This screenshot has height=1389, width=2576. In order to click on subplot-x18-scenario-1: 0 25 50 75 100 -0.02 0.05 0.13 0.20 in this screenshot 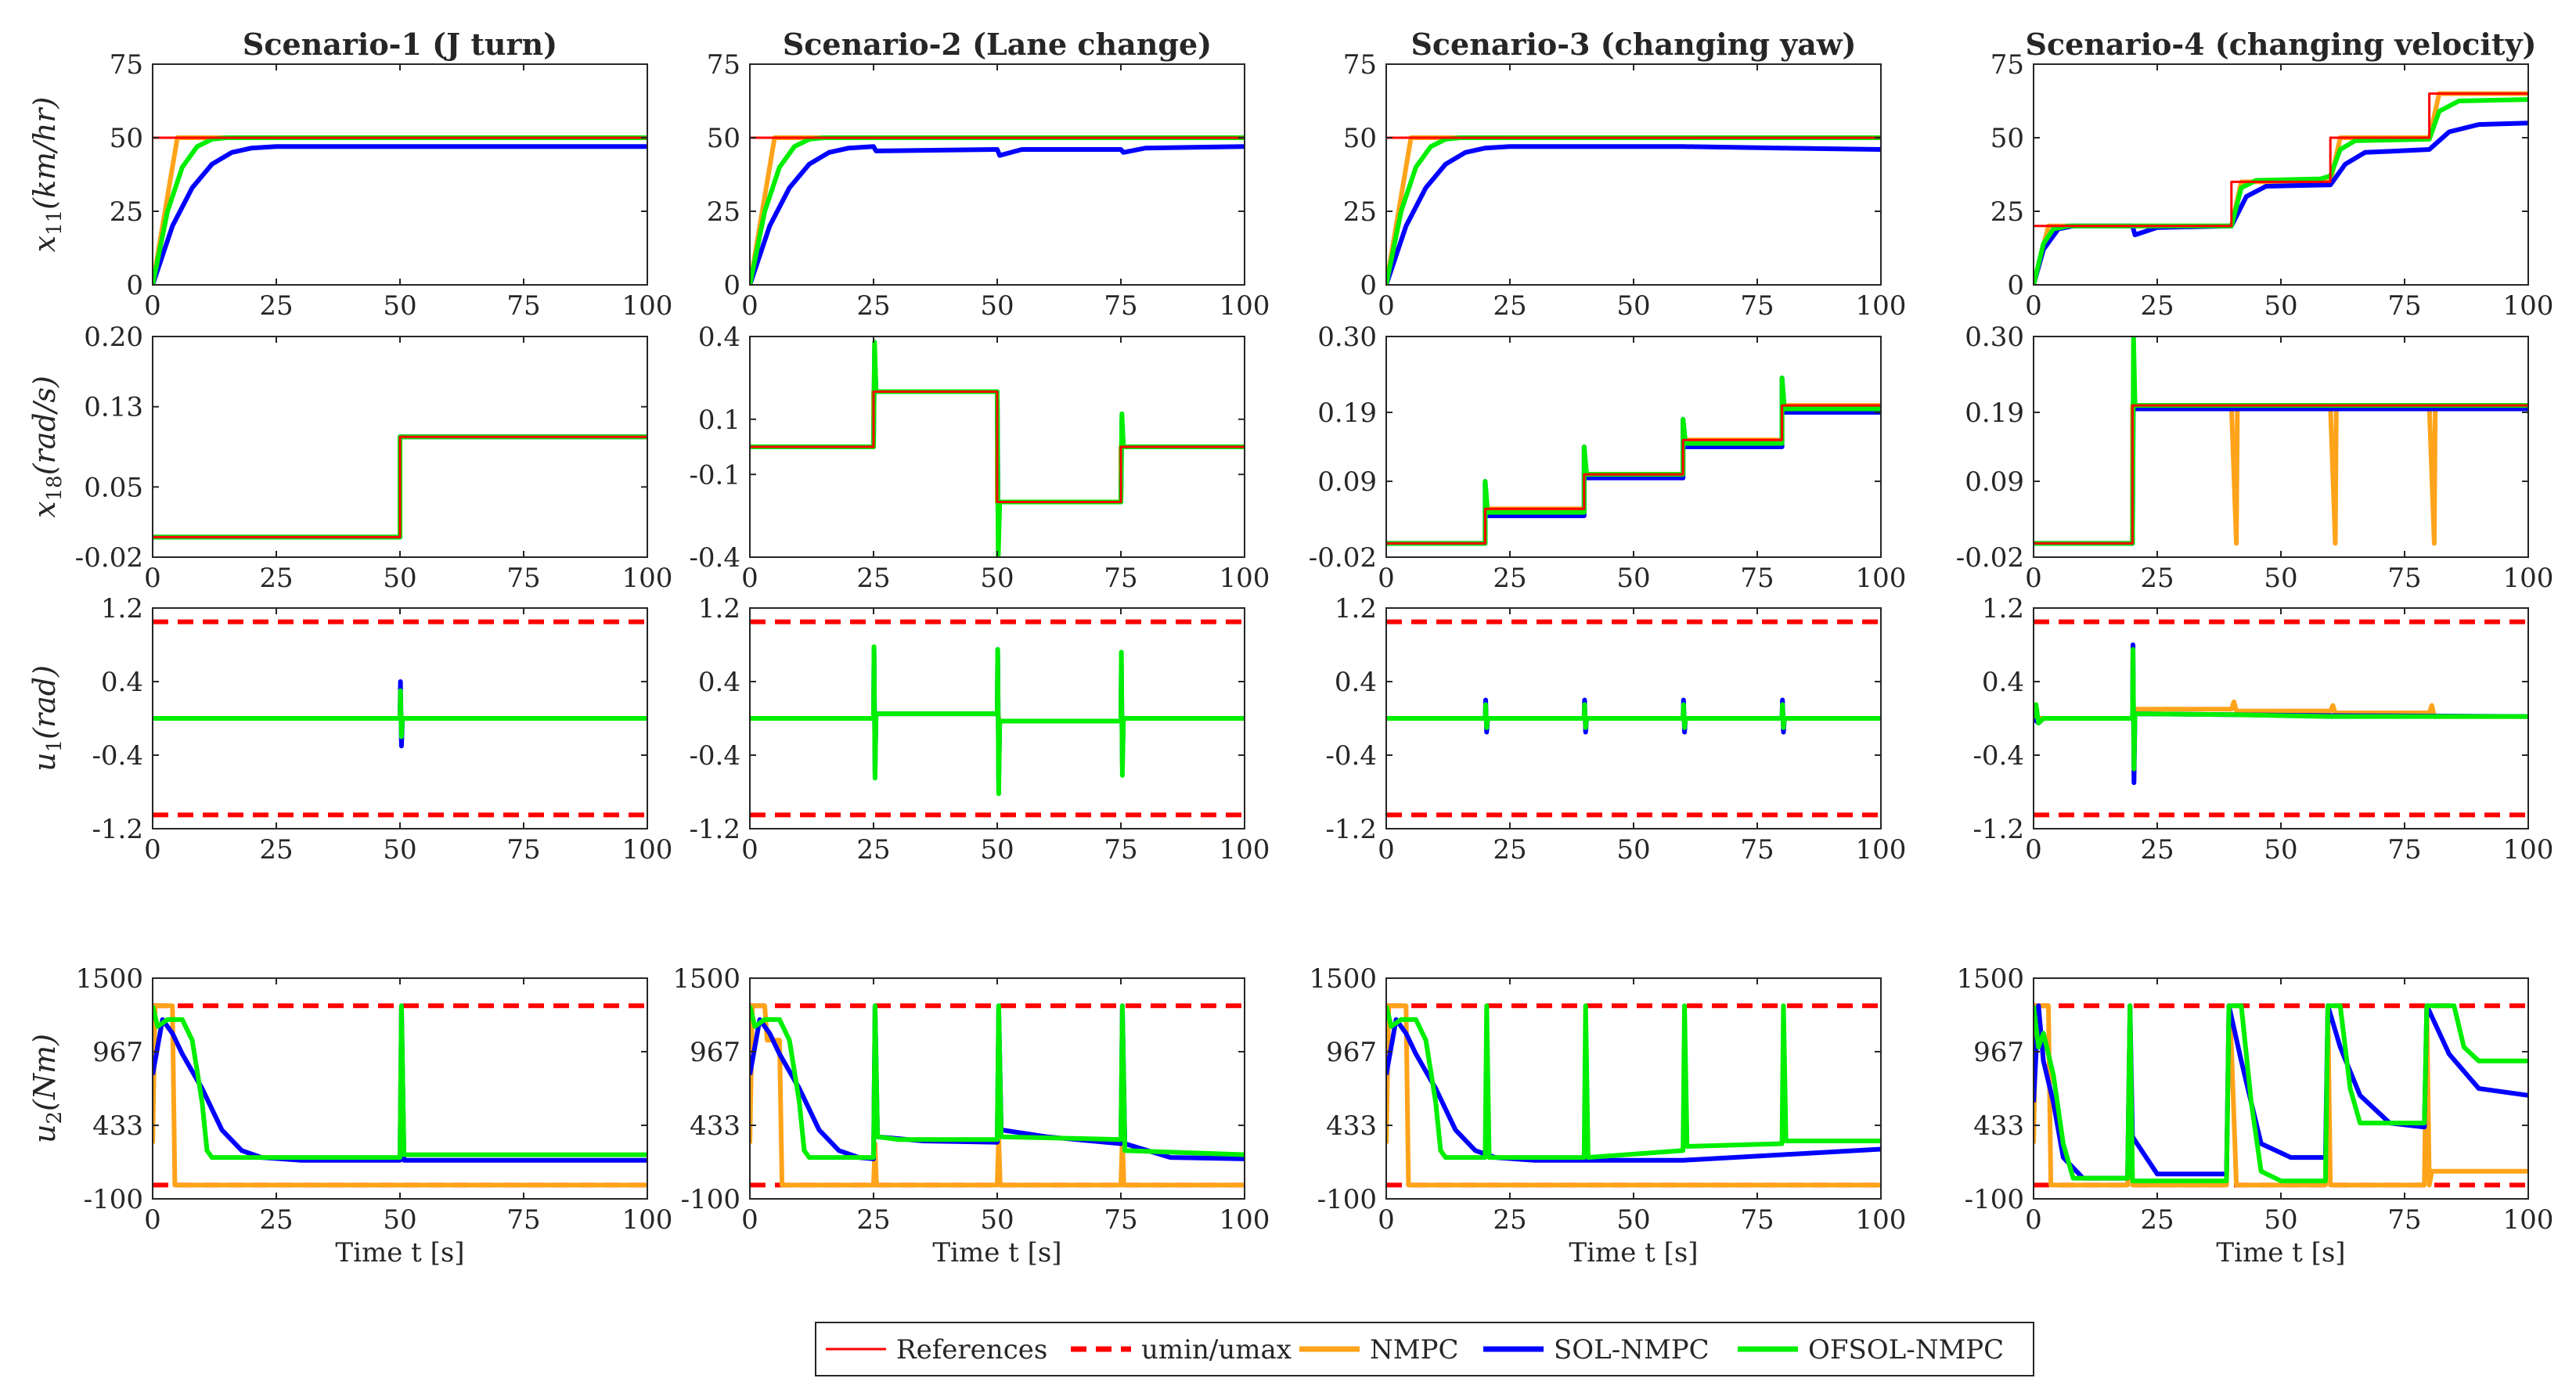, I will do `click(374, 458)`.